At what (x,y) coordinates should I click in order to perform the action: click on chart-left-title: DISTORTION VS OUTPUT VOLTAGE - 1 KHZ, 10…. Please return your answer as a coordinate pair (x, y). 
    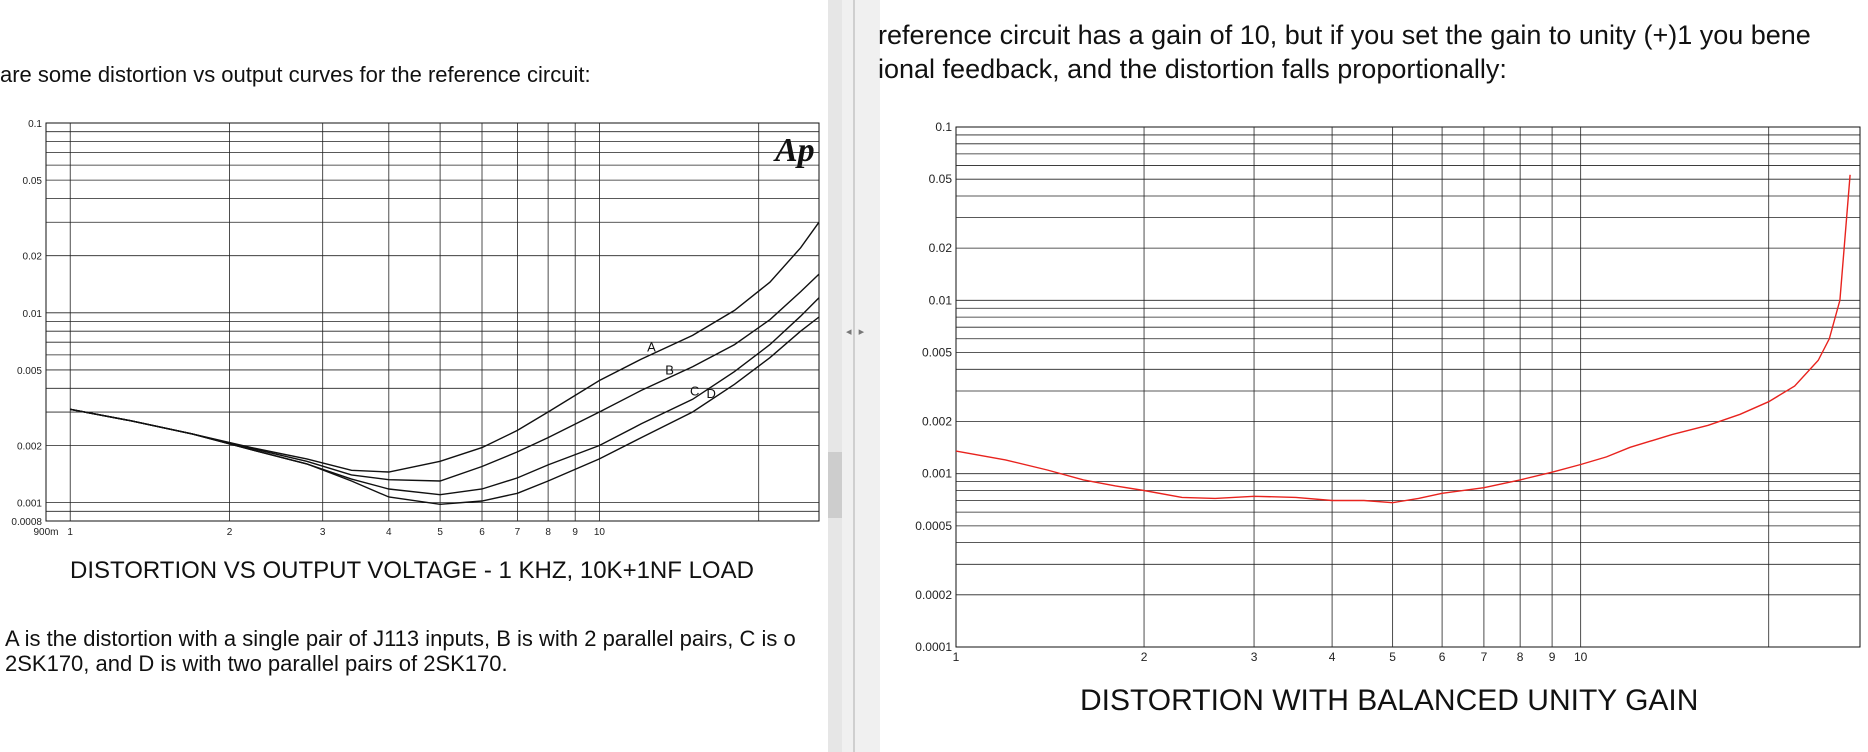
    Looking at the image, I should click on (412, 570).